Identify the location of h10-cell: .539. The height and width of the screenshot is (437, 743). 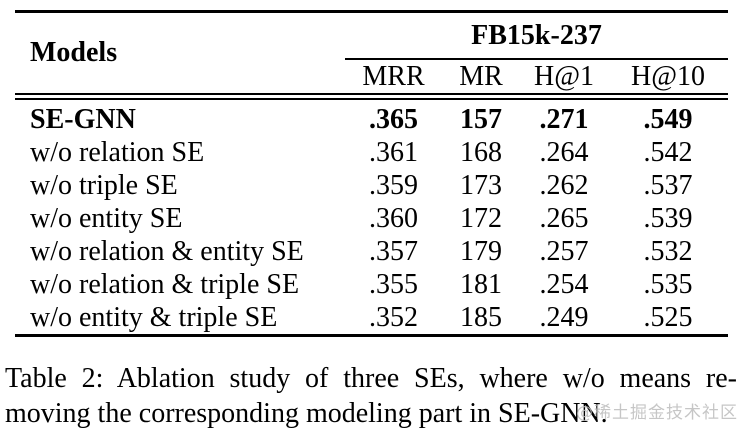
(668, 218).